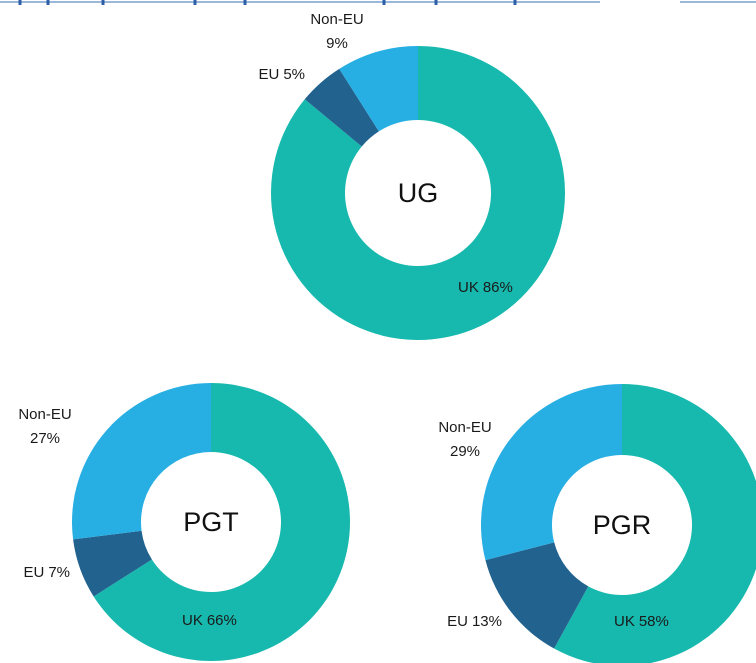 The width and height of the screenshot is (756, 663). What do you see at coordinates (487, 621) in the screenshot?
I see `slice-value: 13%` at bounding box center [487, 621].